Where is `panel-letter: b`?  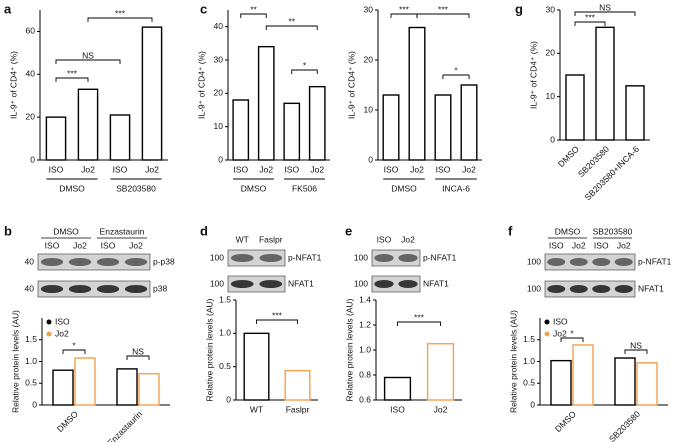
panel-letter: b is located at coordinates (8, 230).